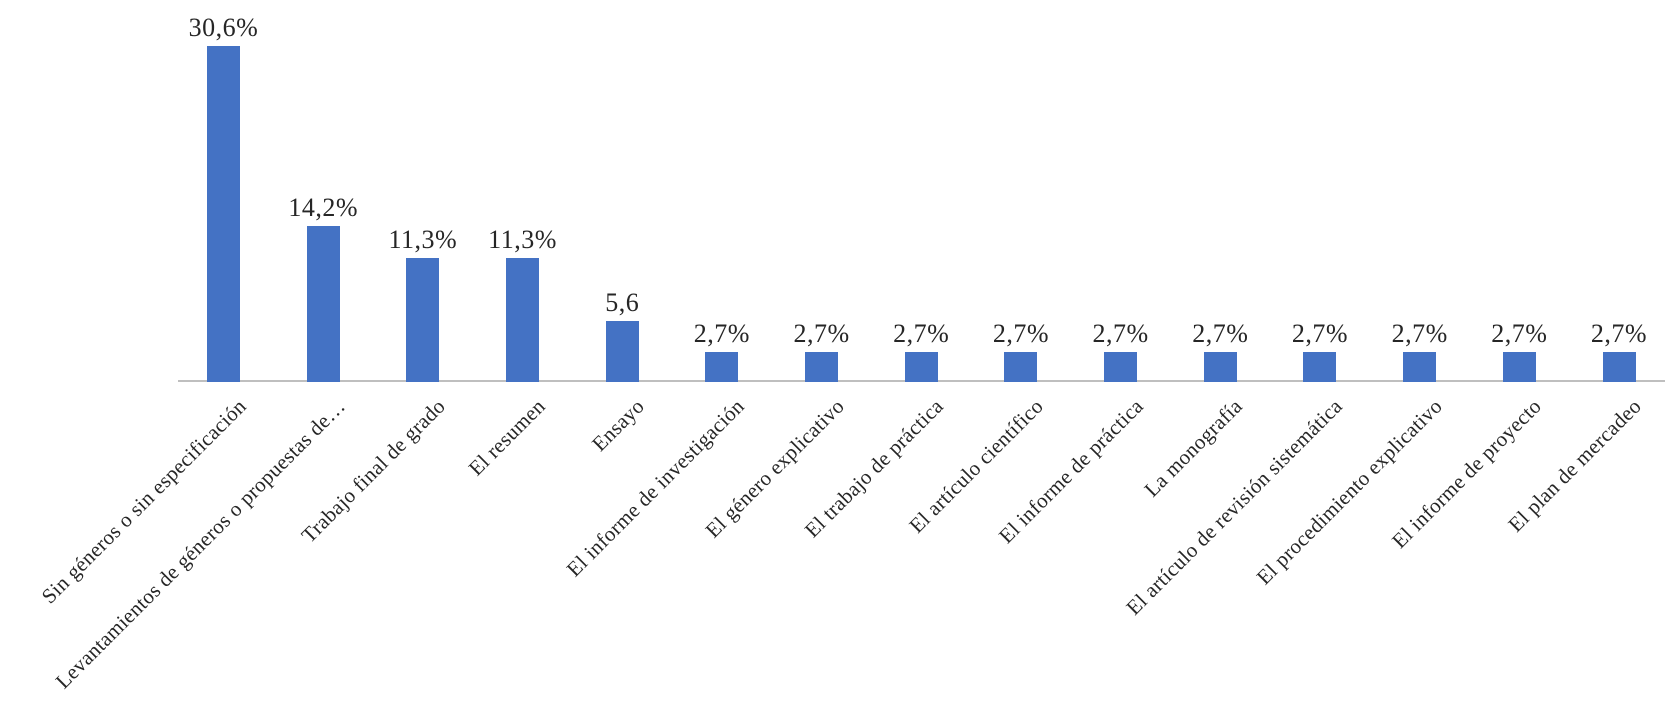 The width and height of the screenshot is (1669, 721). Describe the element at coordinates (143, 501) in the screenshot. I see `x-axis-label: Sin géneros o sin especificación` at that location.